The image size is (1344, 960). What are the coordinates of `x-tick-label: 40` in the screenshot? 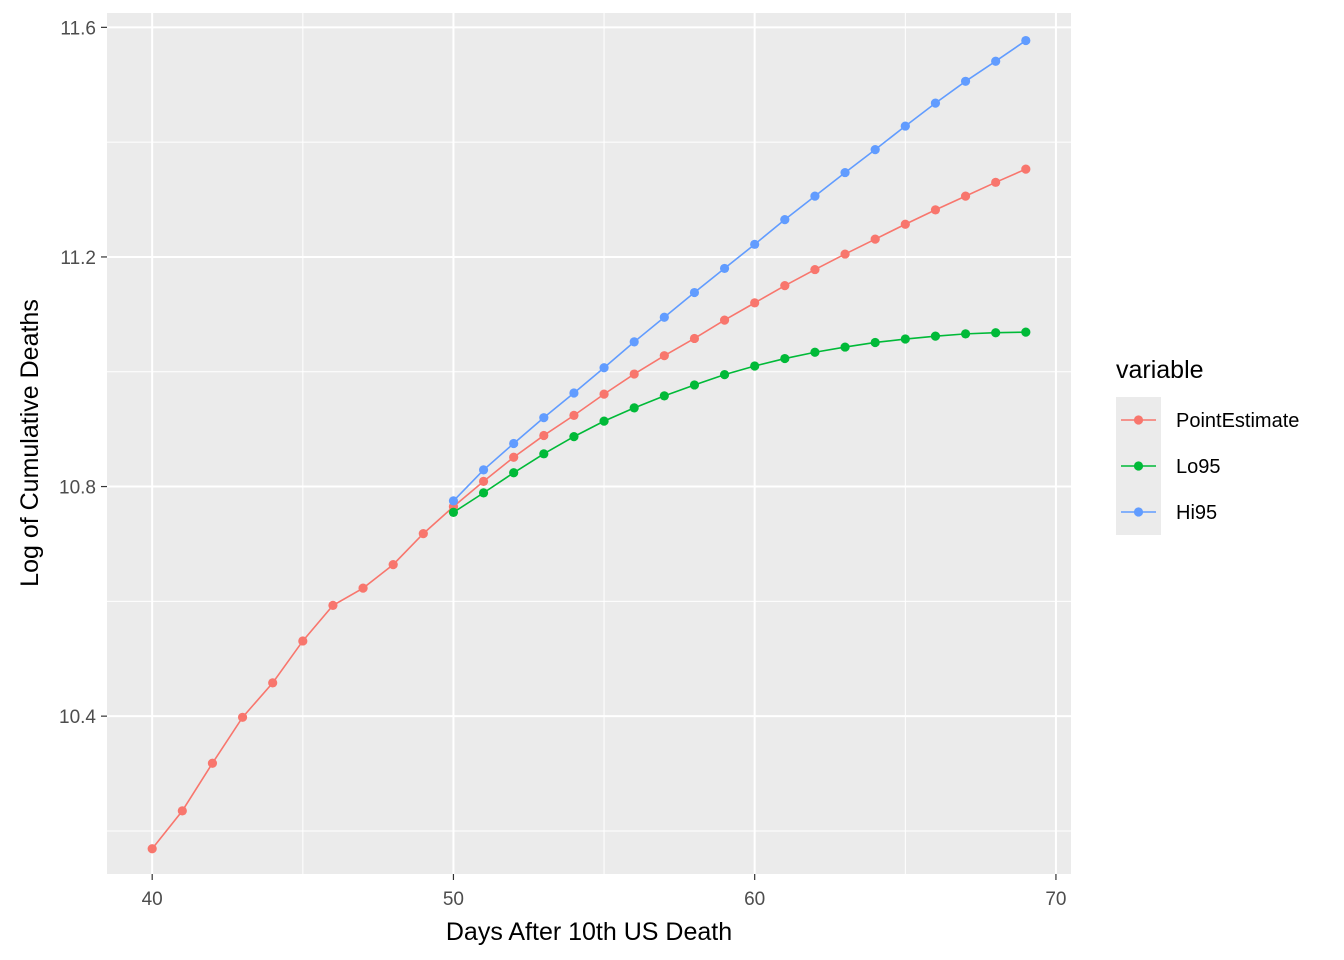 It's located at (152, 899).